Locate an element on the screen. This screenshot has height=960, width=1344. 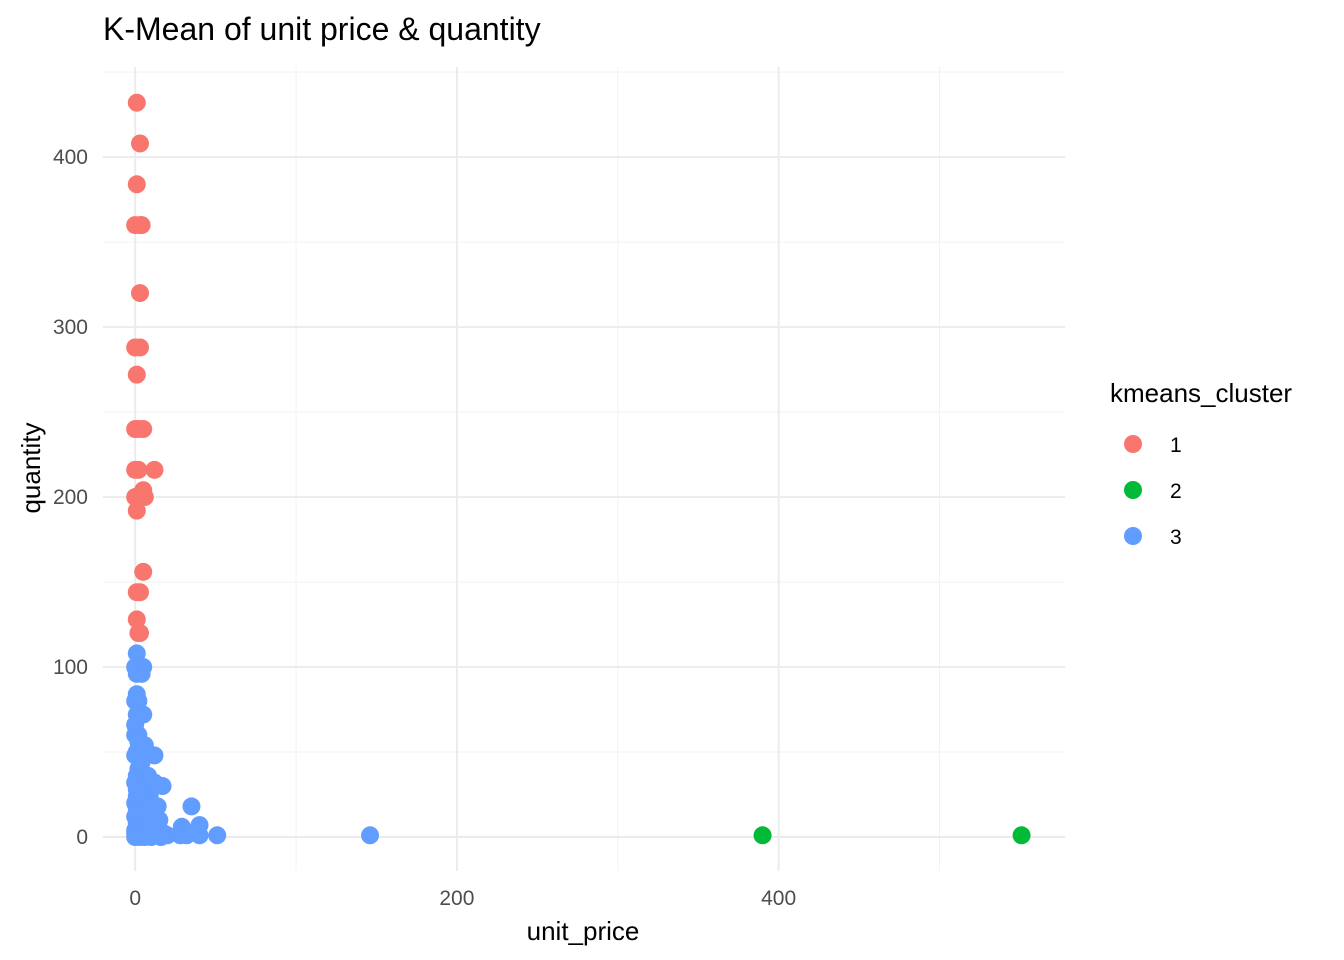
x-tick-label: 0 is located at coordinates (135, 898).